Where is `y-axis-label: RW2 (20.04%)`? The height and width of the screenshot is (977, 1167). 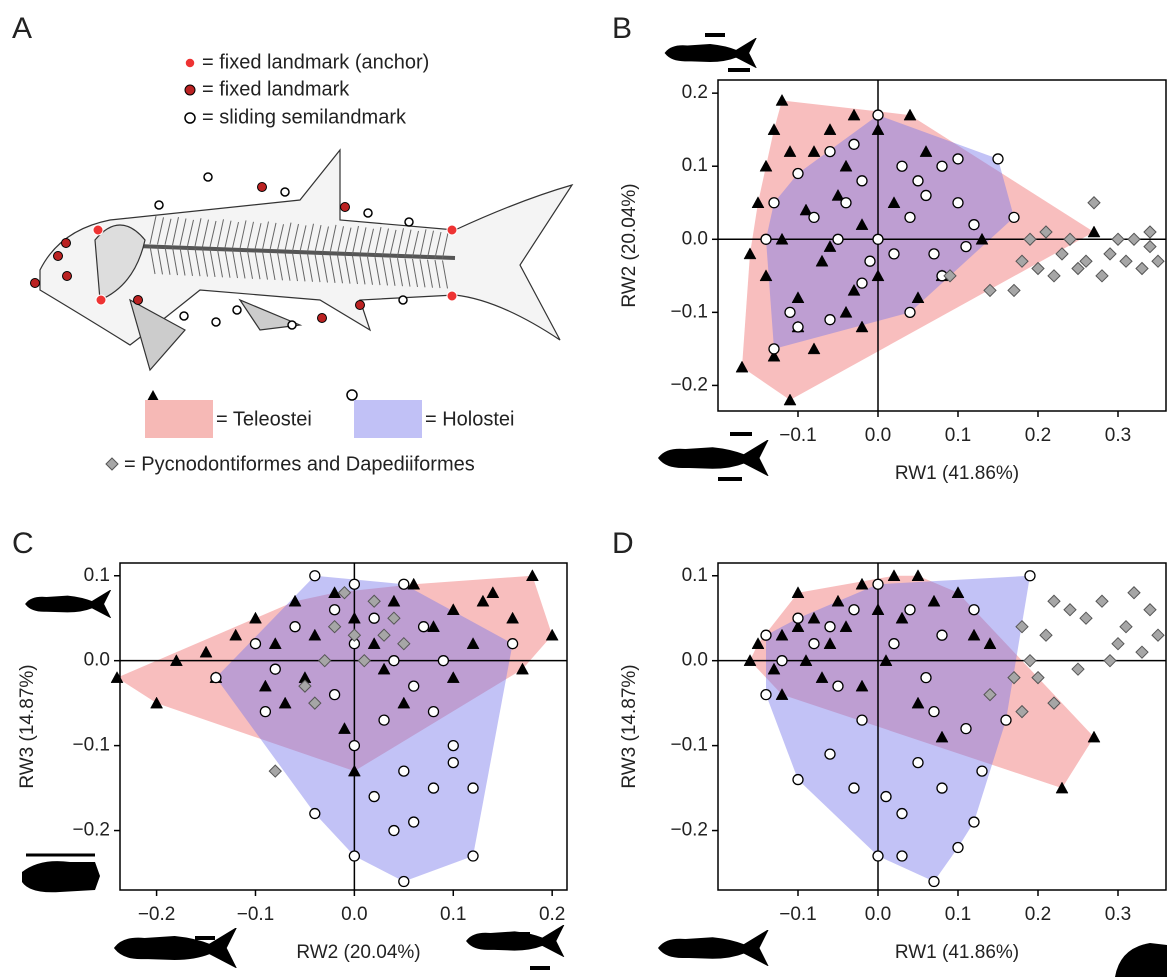 y-axis-label: RW2 (20.04%) is located at coordinates (629, 245).